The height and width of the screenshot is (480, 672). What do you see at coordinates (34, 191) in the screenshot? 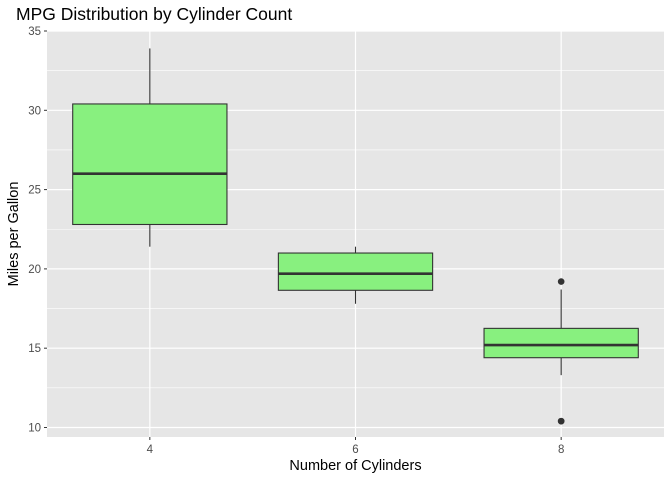
I see `y-tick-label: 25` at bounding box center [34, 191].